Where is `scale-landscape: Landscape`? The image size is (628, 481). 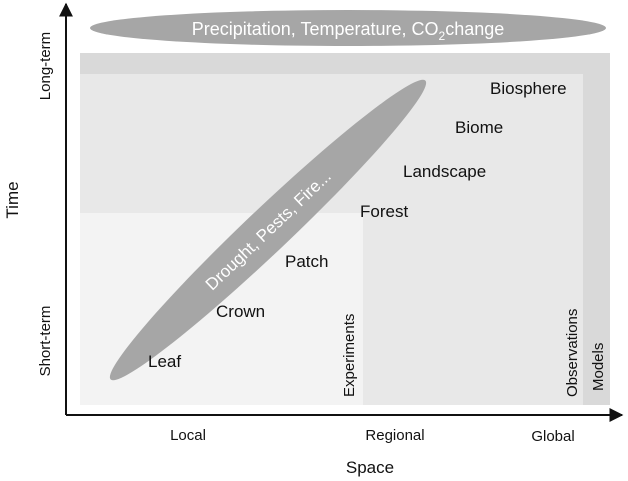 scale-landscape: Landscape is located at coordinates (444, 171).